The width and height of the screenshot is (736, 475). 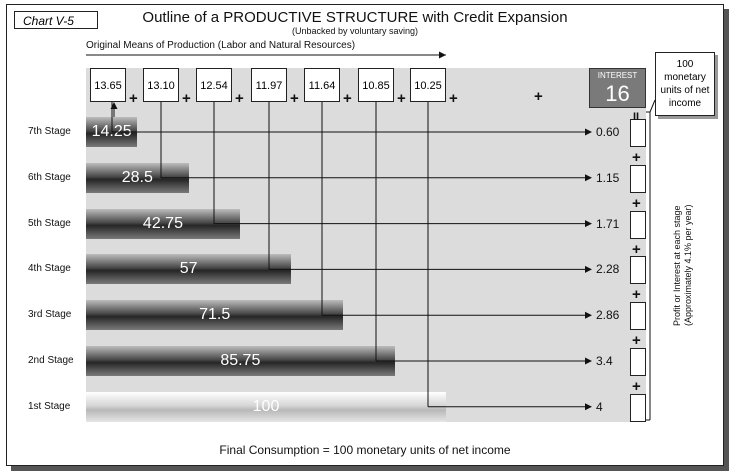 I want to click on means-arrow-head, so click(x=442, y=55).